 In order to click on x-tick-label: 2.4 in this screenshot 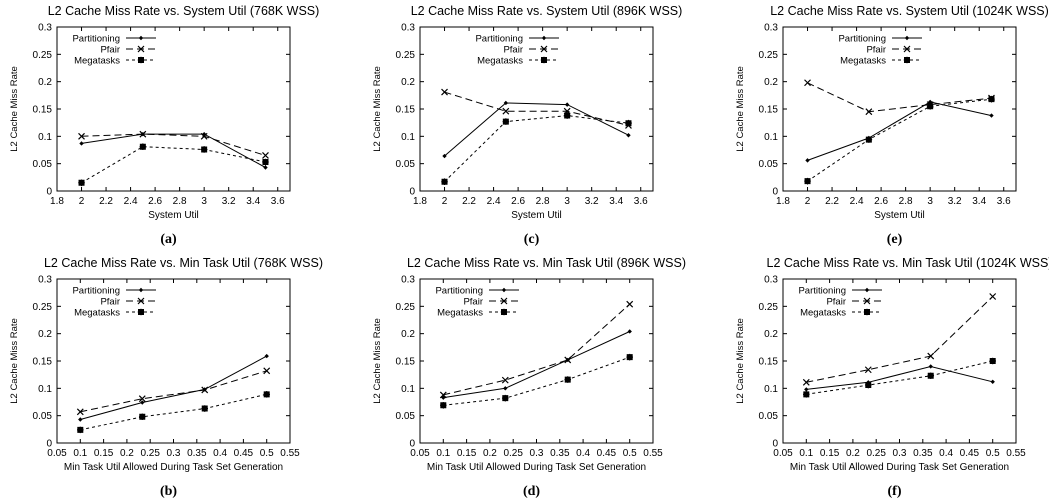, I will do `click(131, 201)`.